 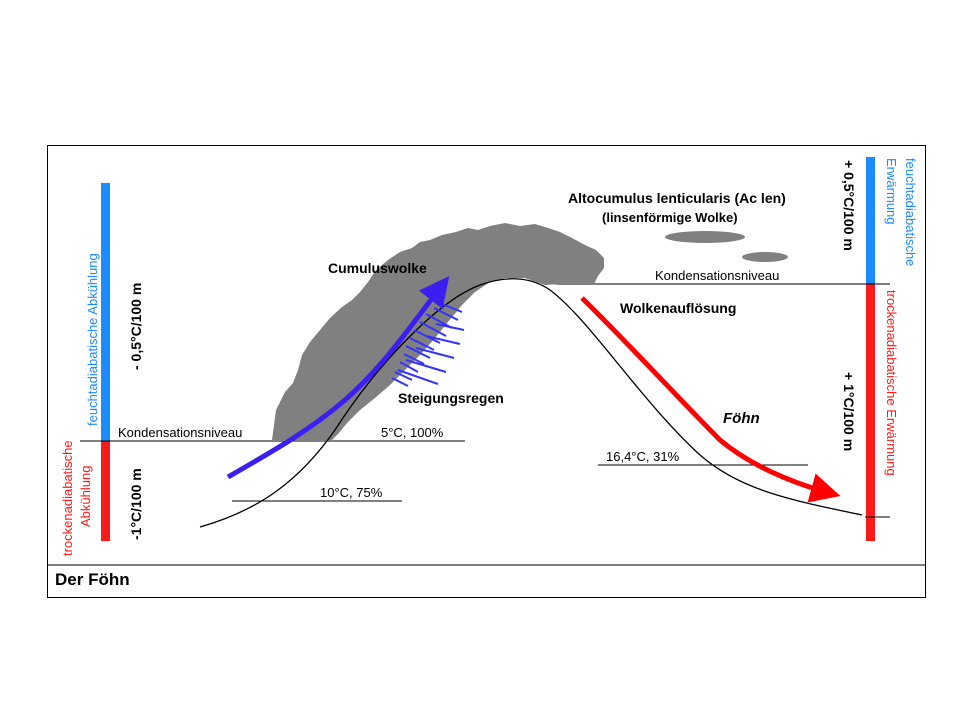 I want to click on temp-label-5: 5°C, 100%, so click(x=412, y=432).